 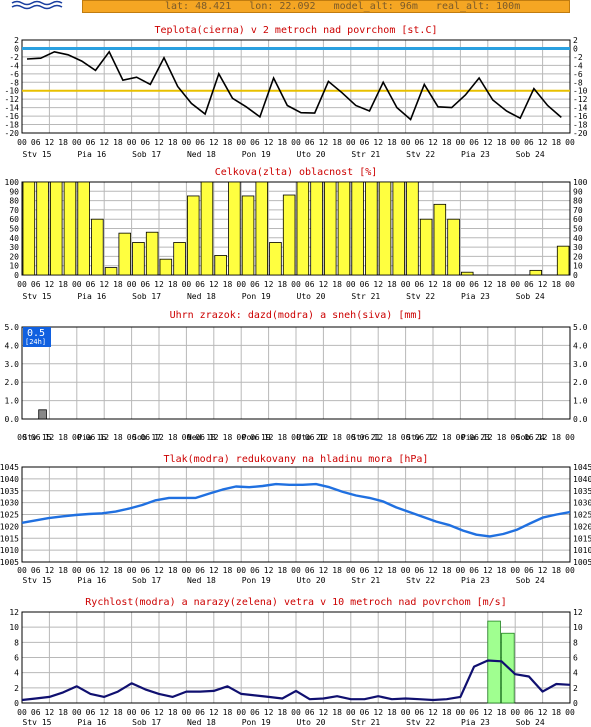 What do you see at coordinates (578, 219) in the screenshot?
I see `y-tick-label-right: 60` at bounding box center [578, 219].